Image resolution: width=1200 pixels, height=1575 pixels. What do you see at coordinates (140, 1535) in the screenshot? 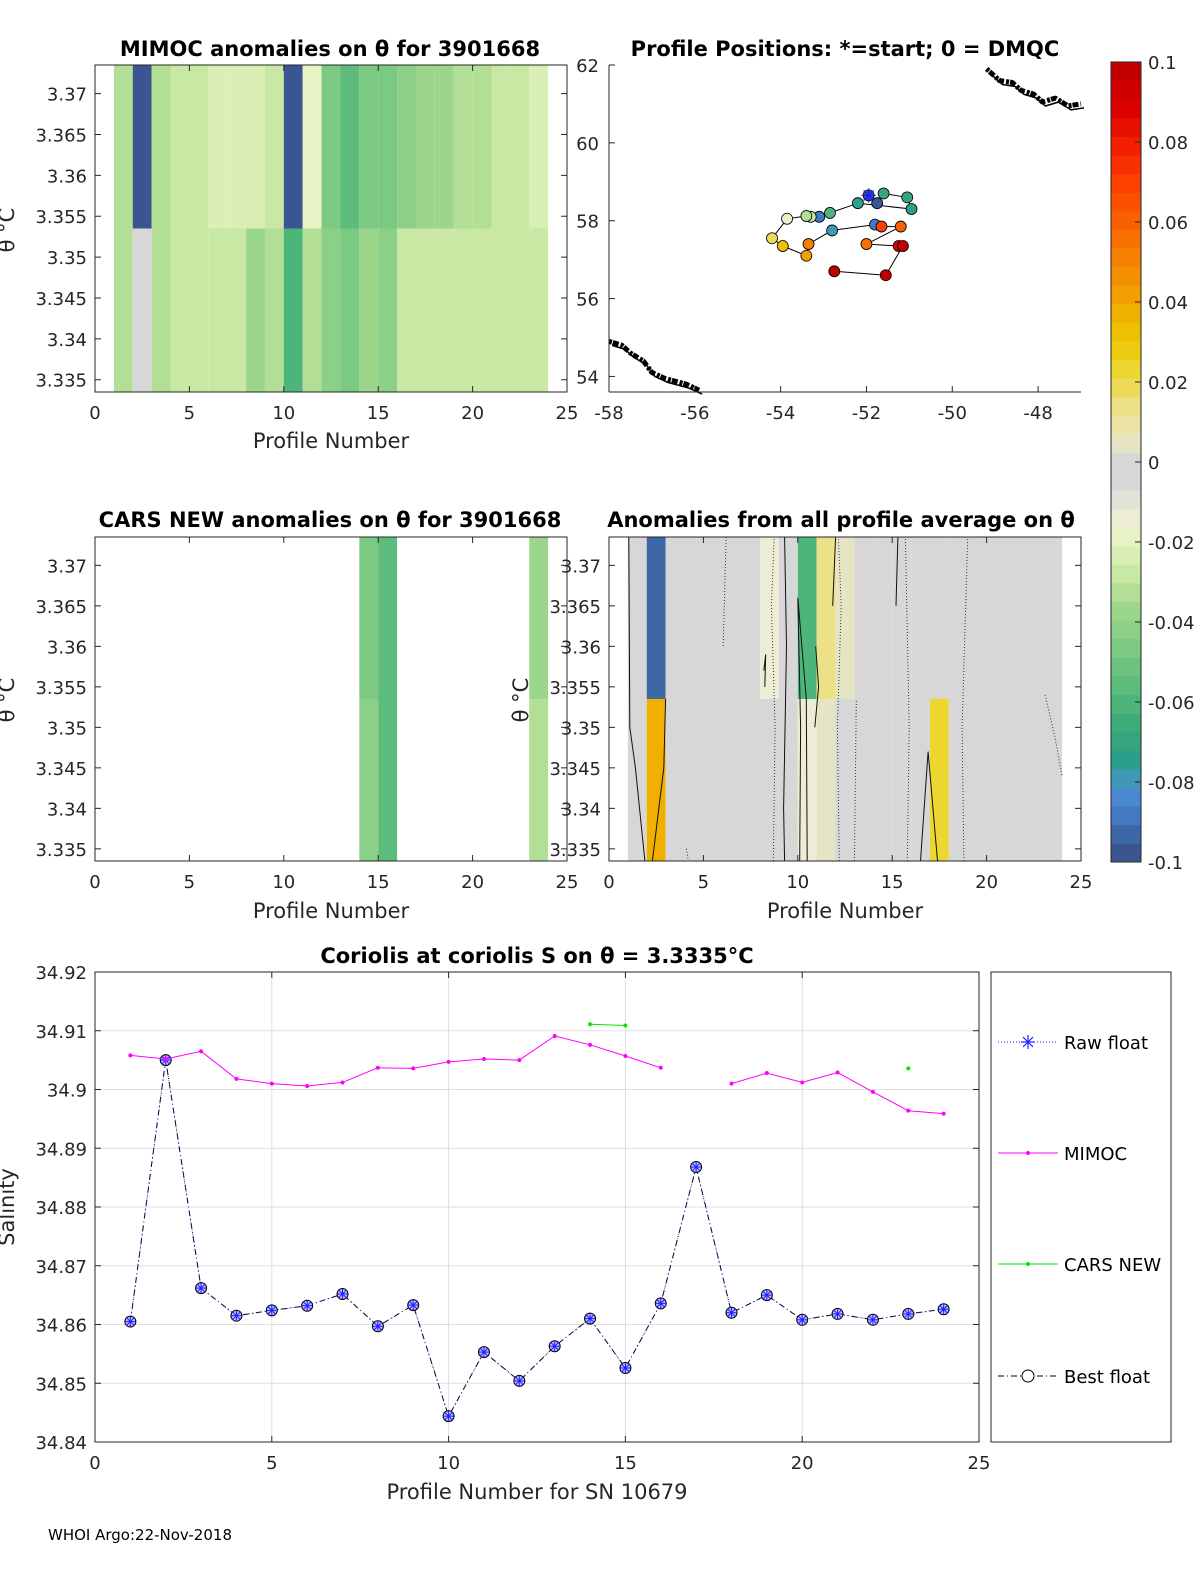
I see `footer-text: WHOI Argo:22-Nov-2018` at bounding box center [140, 1535].